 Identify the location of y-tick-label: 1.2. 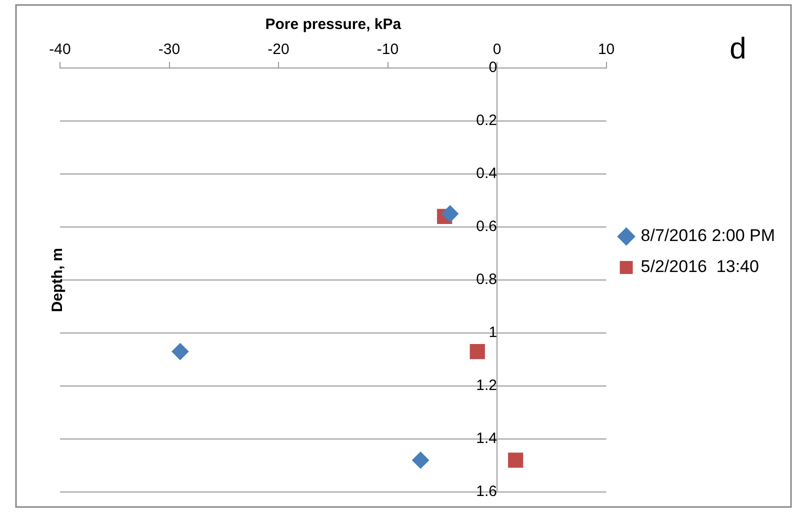
(487, 385).